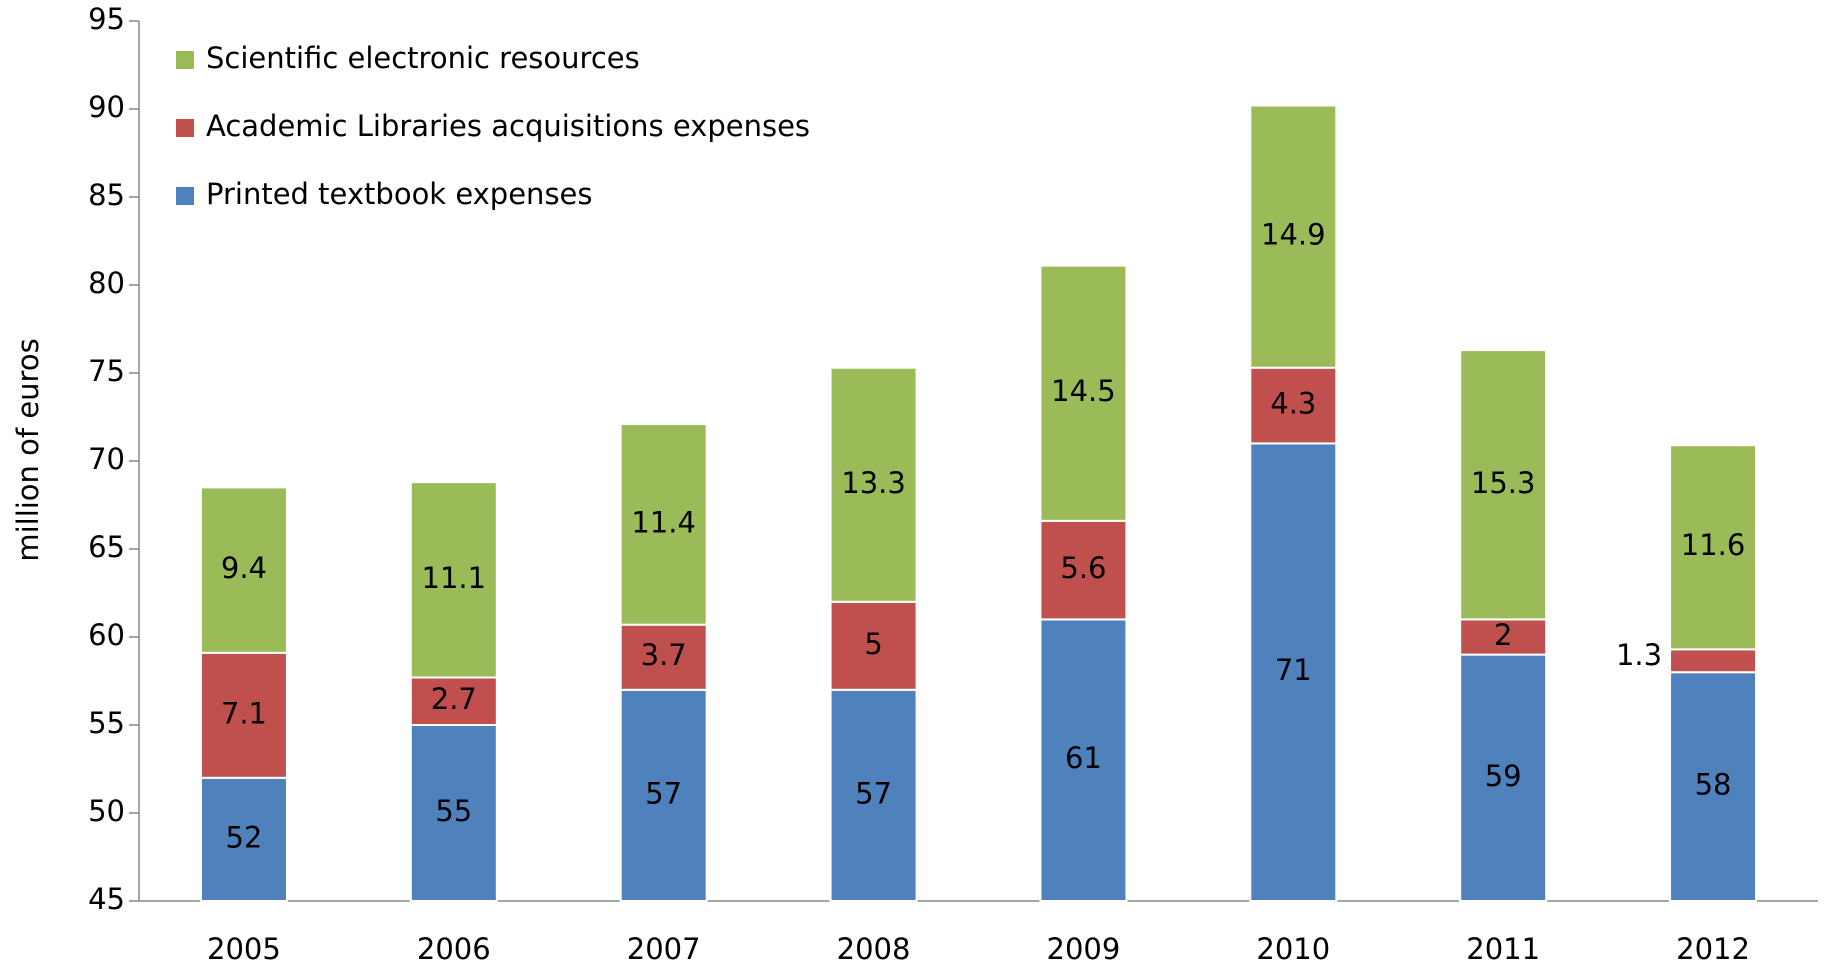 Image resolution: width=1845 pixels, height=973 pixels. Describe the element at coordinates (106, 459) in the screenshot. I see `y-tick-label: 70` at that location.